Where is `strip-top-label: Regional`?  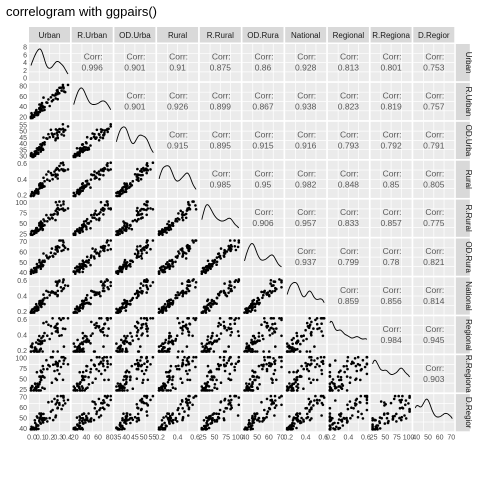
strip-top-label: Regional is located at coordinates (349, 35).